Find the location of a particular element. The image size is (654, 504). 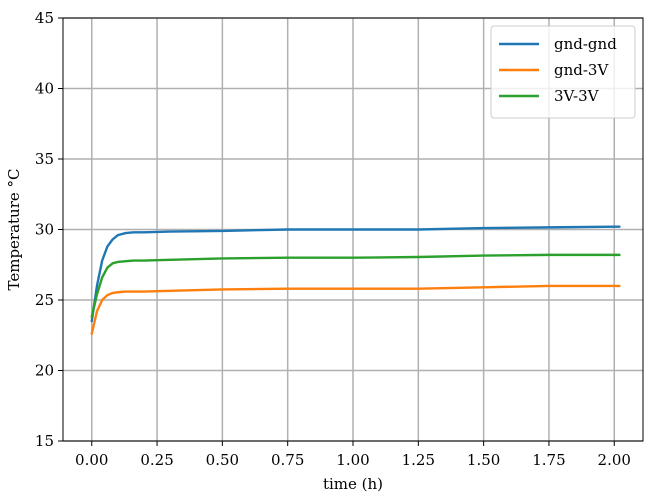

legend-label-gnd-gnd: gnd-gnd is located at coordinates (585, 44).